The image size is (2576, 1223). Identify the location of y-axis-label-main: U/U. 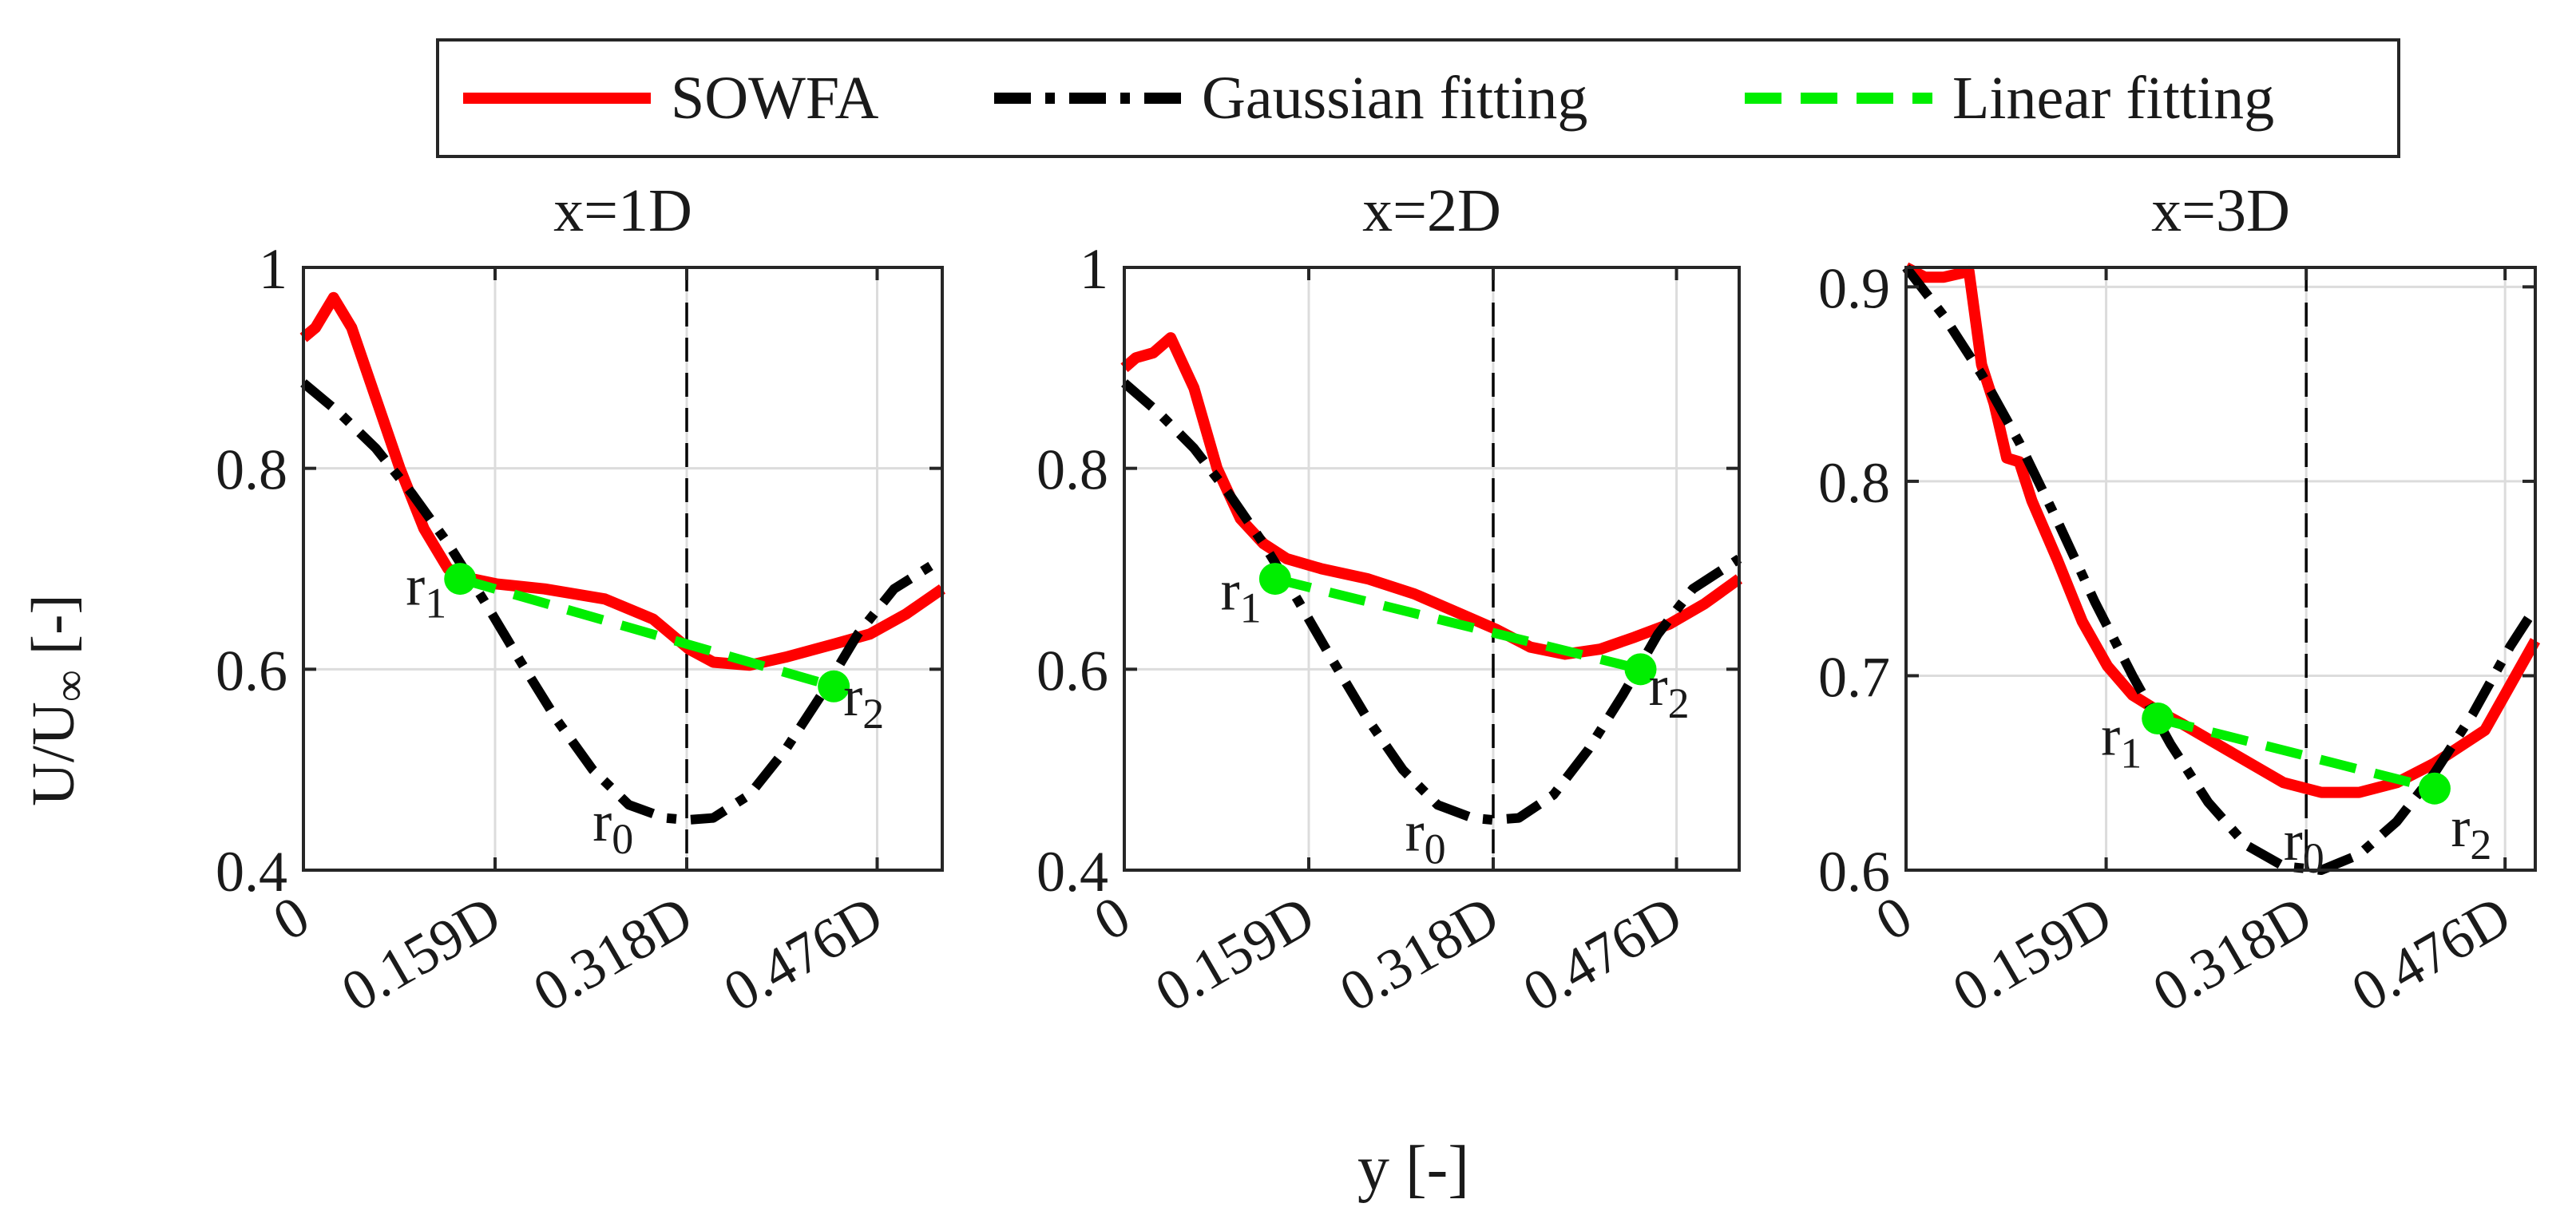
(54, 754).